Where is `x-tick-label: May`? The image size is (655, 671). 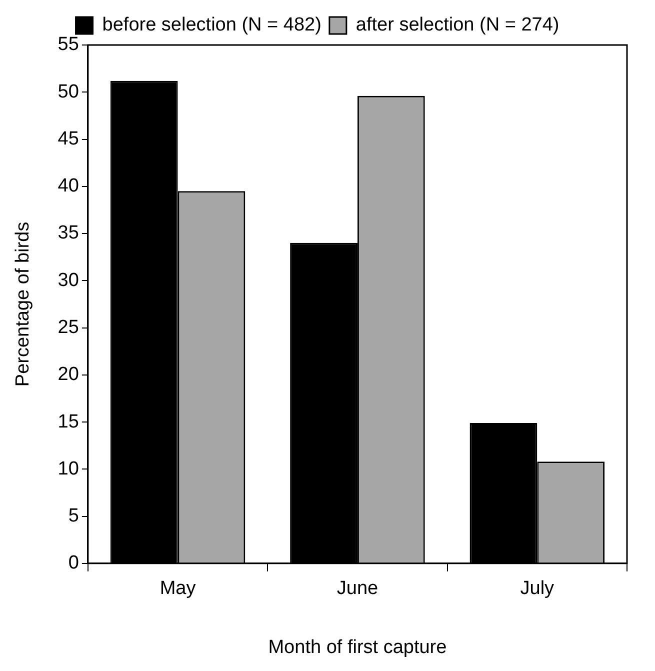
x-tick-label: May is located at coordinates (178, 589).